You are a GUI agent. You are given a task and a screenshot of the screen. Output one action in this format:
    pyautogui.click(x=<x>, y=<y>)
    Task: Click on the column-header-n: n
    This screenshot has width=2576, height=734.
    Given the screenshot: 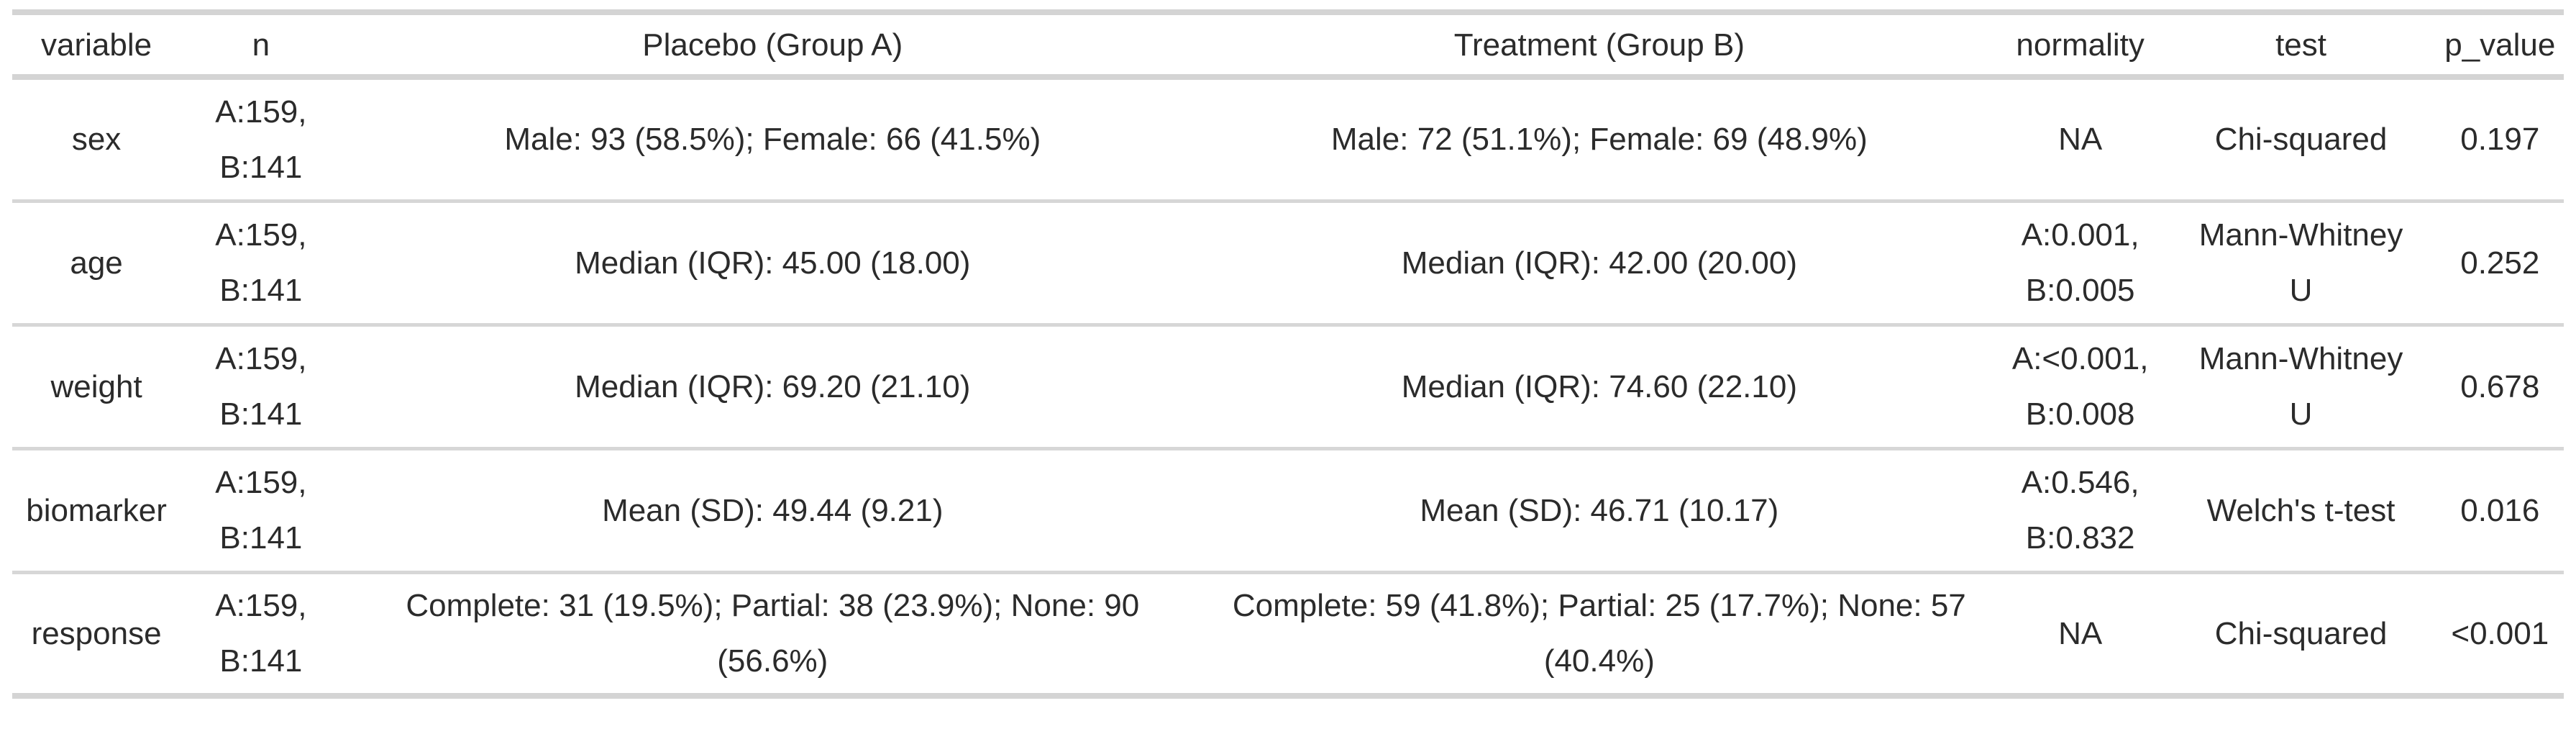 What is the action you would take?
    pyautogui.click(x=261, y=46)
    